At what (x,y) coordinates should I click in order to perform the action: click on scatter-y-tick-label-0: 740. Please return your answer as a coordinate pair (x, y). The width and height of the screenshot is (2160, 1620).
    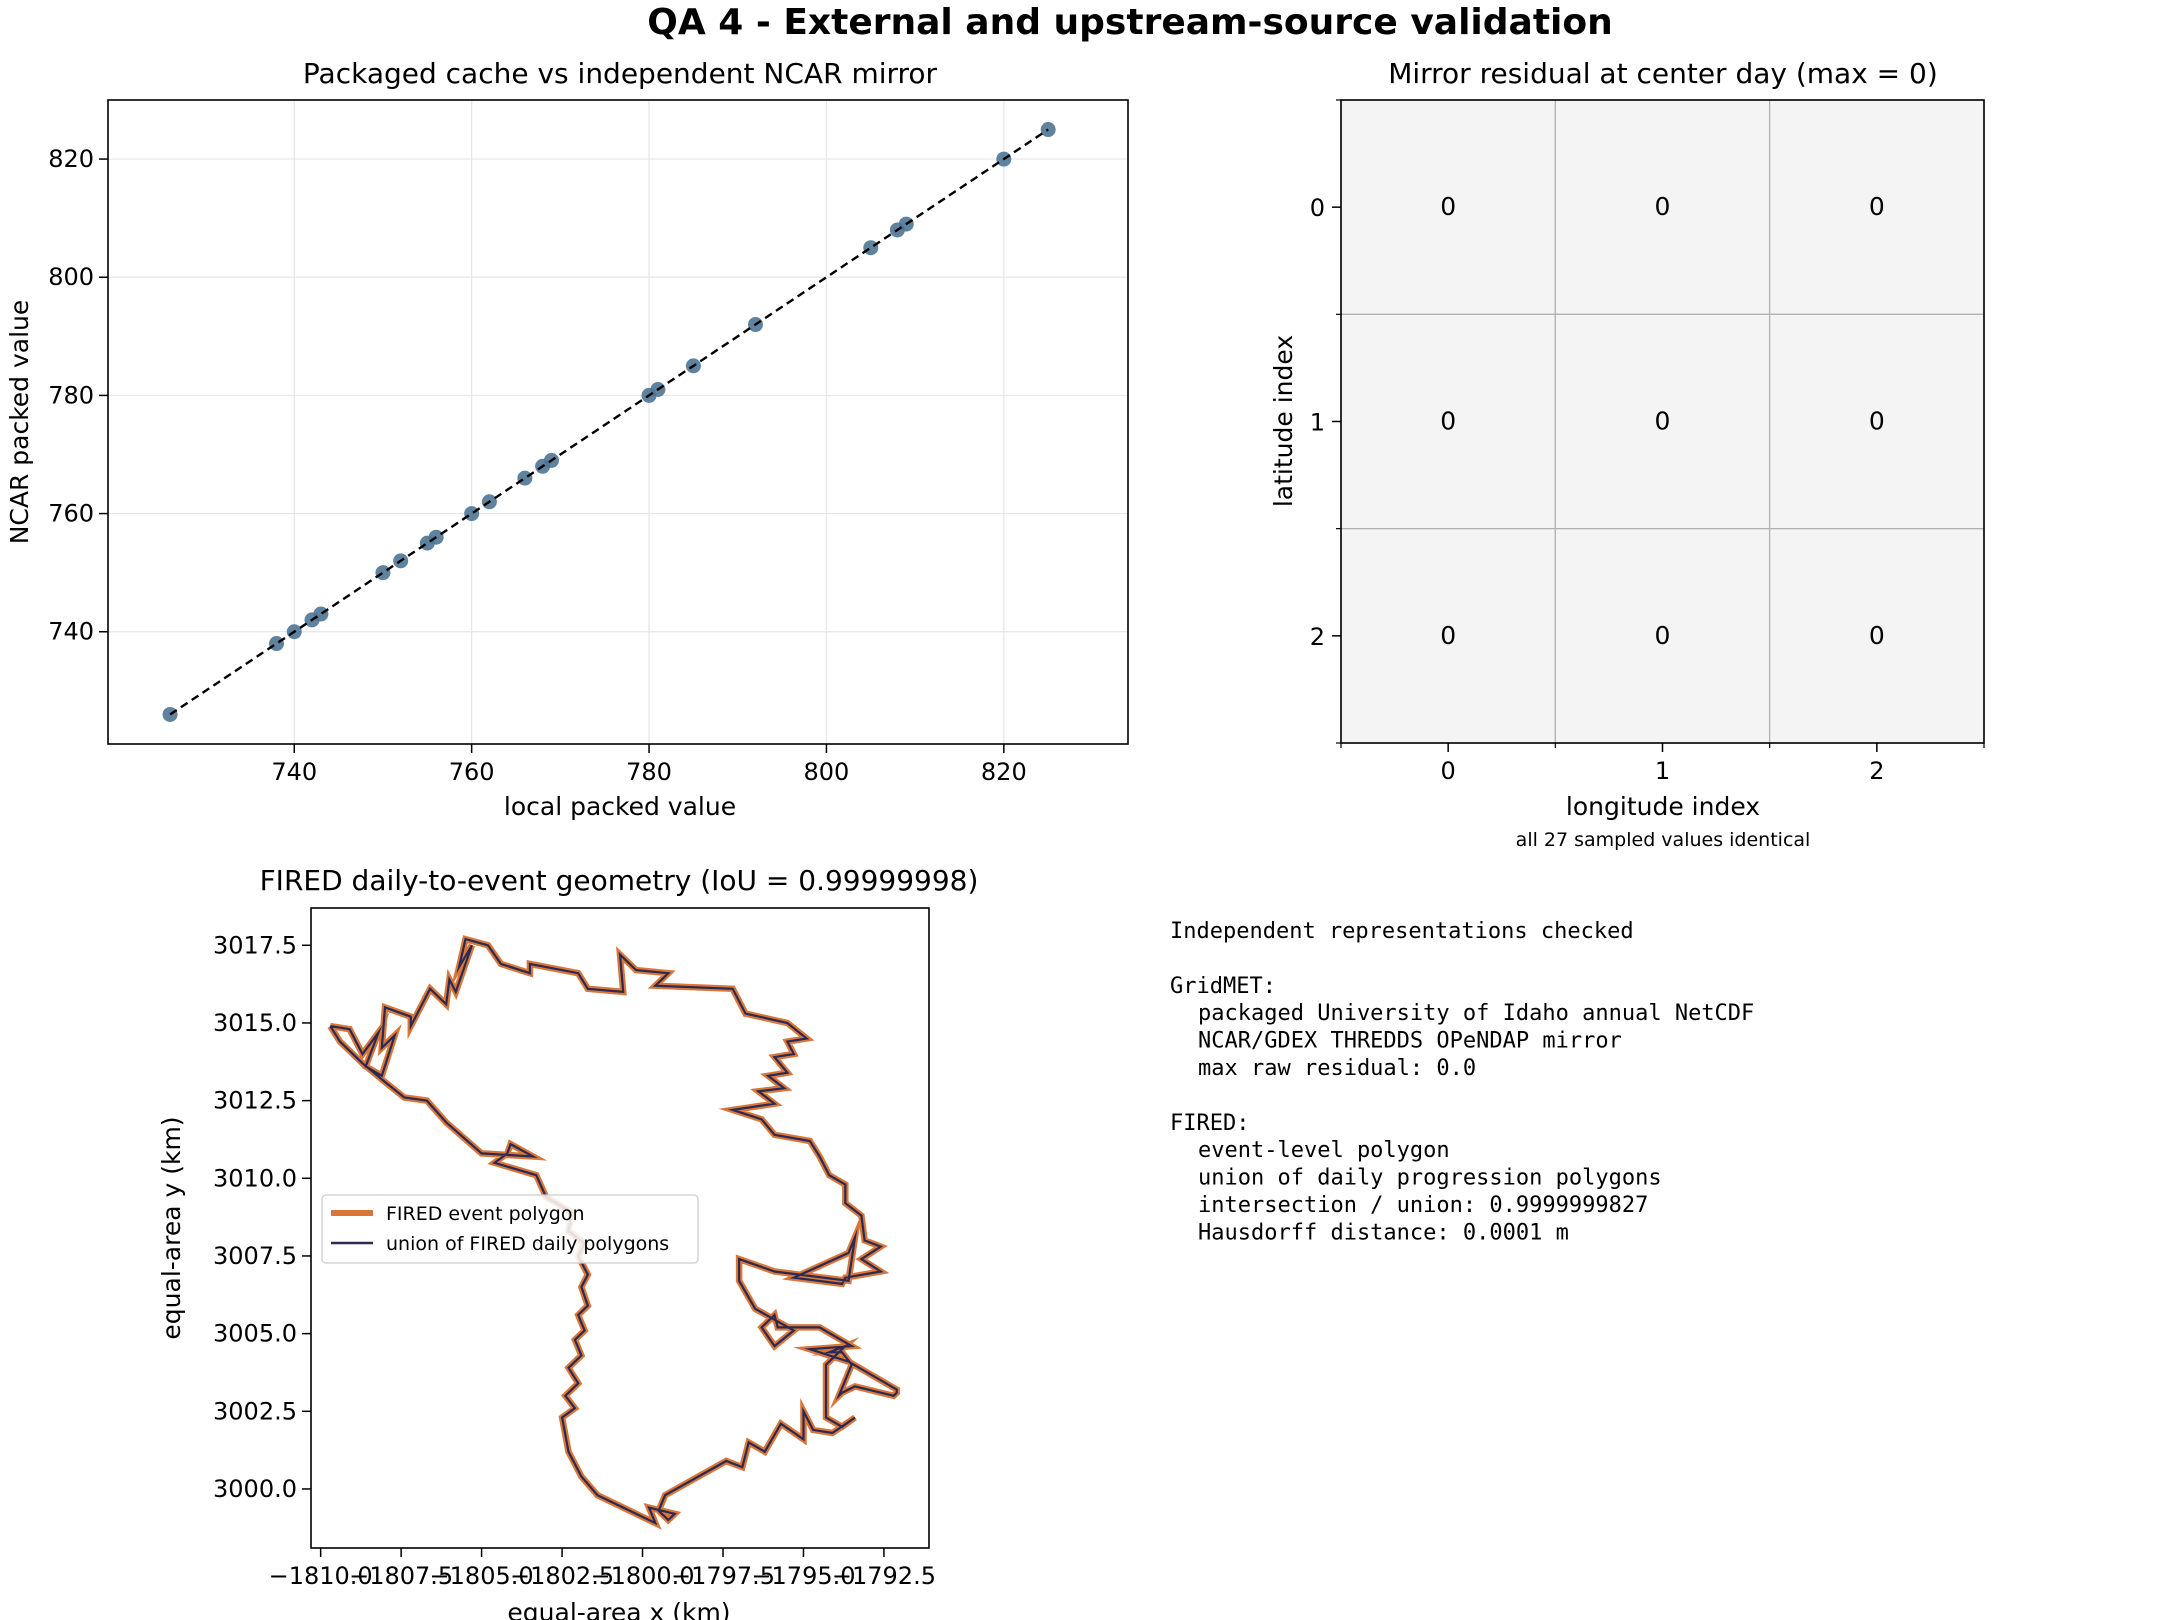
    Looking at the image, I should click on (71, 632).